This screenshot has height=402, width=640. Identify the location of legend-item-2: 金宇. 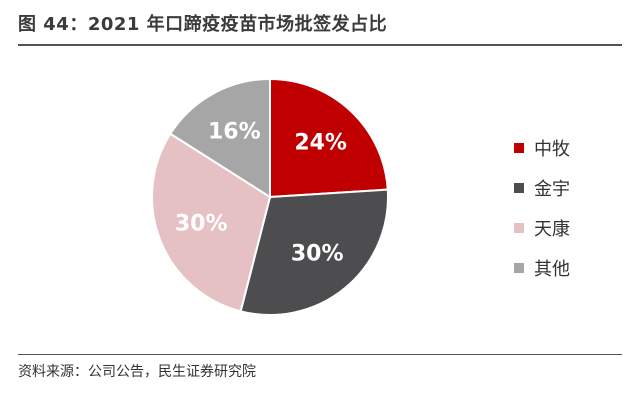
(542, 188).